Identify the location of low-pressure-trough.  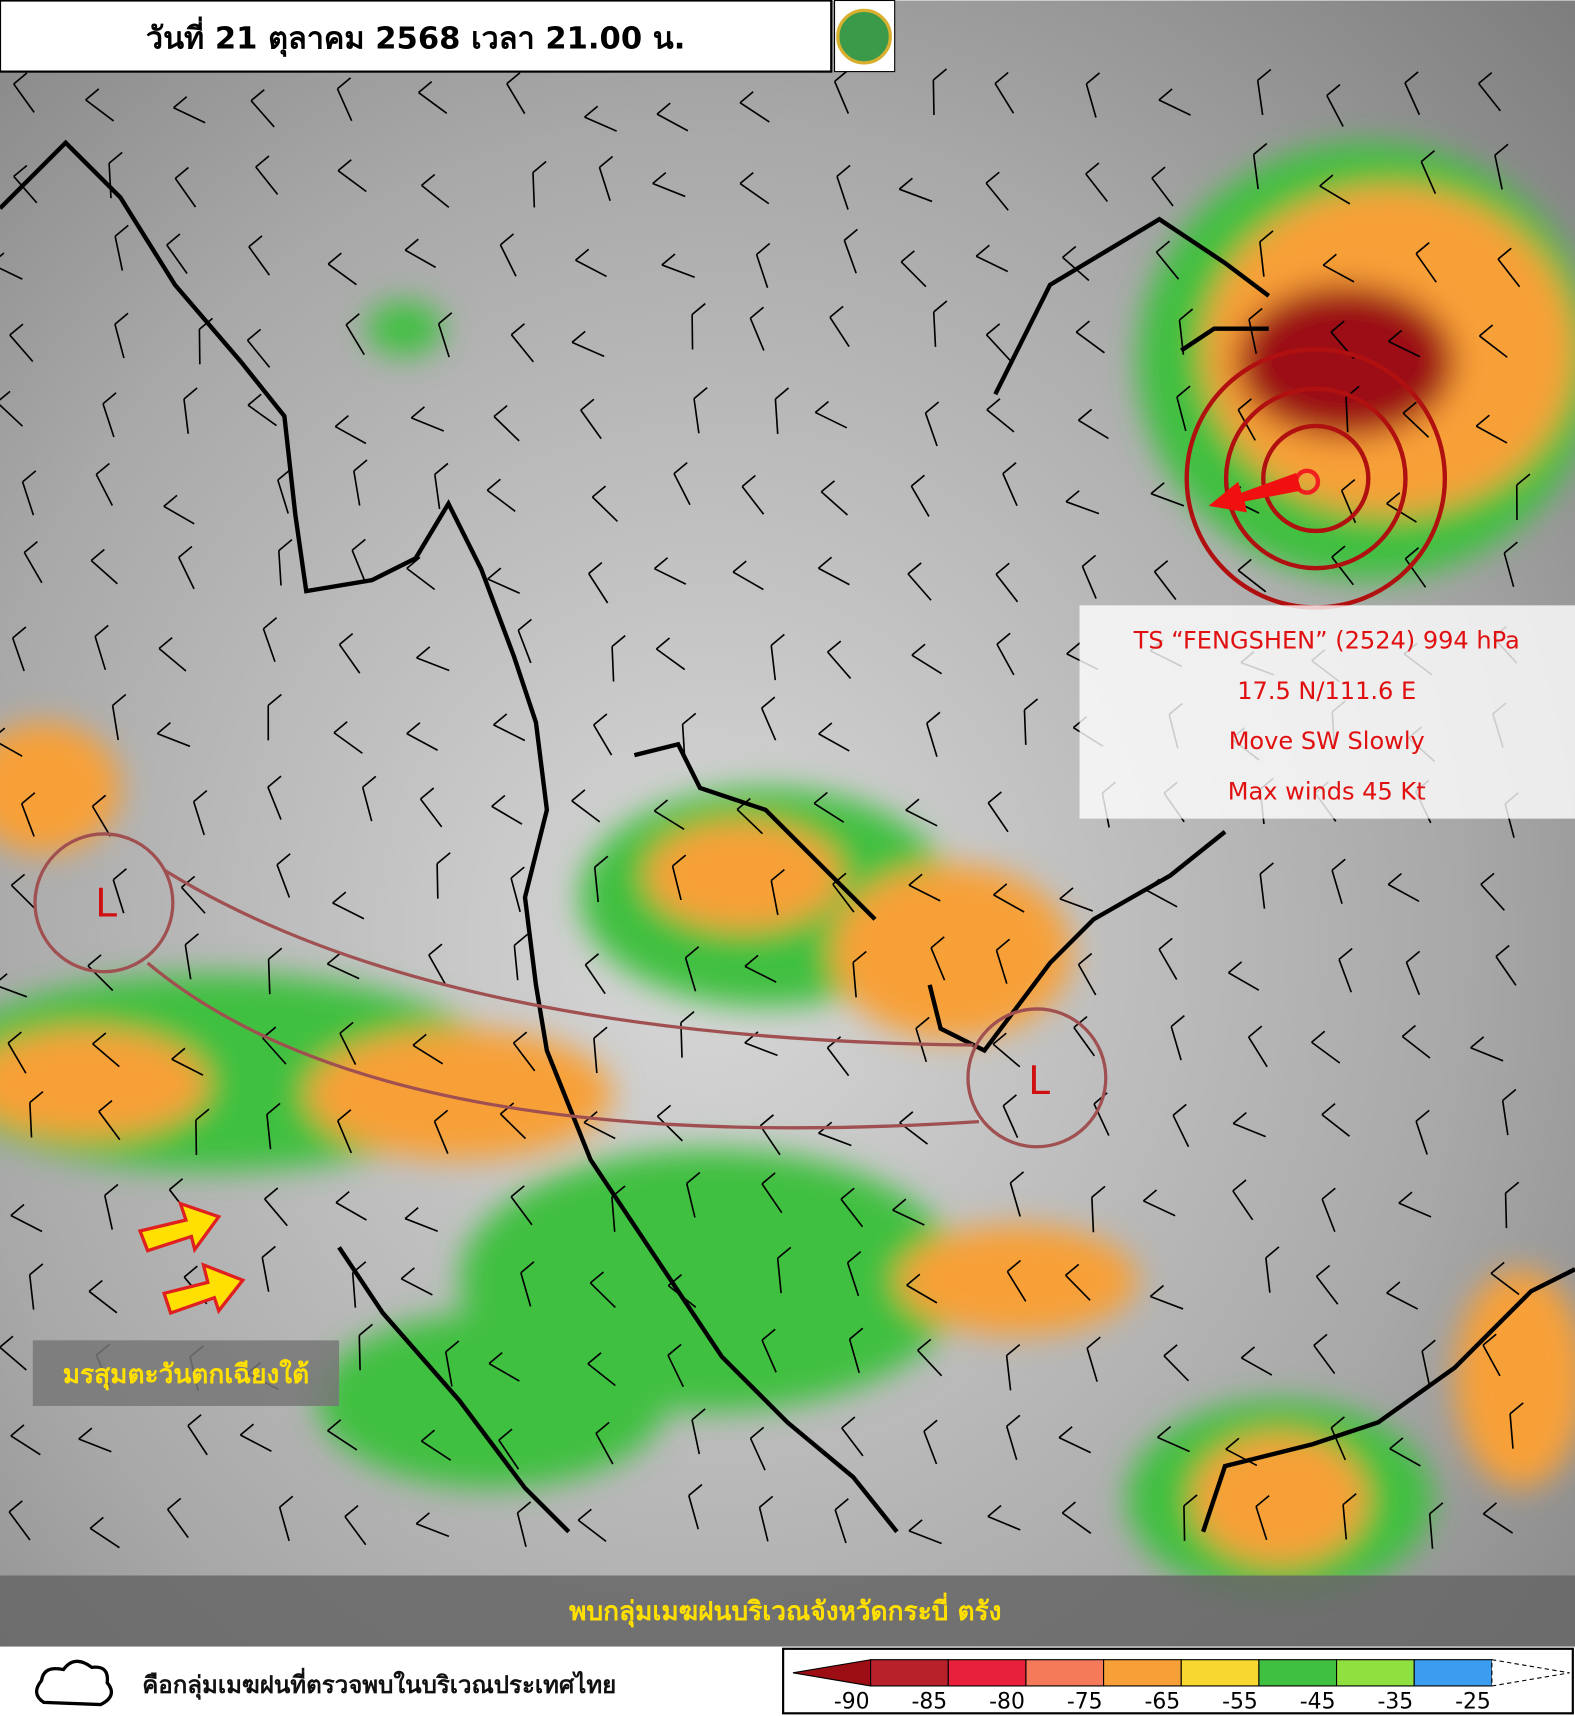
(570, 990).